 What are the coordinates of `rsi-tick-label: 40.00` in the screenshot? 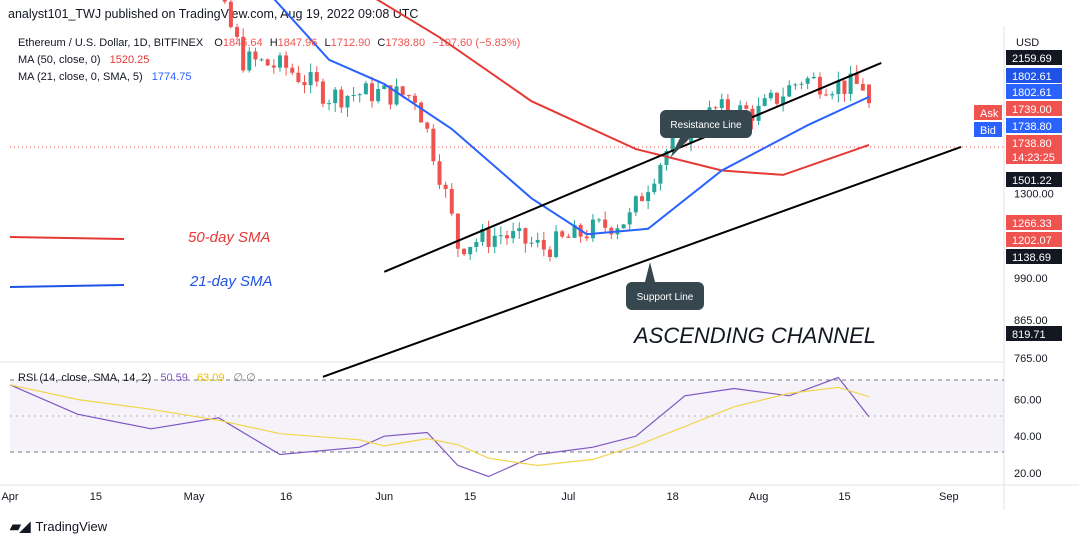 It's located at (1028, 437).